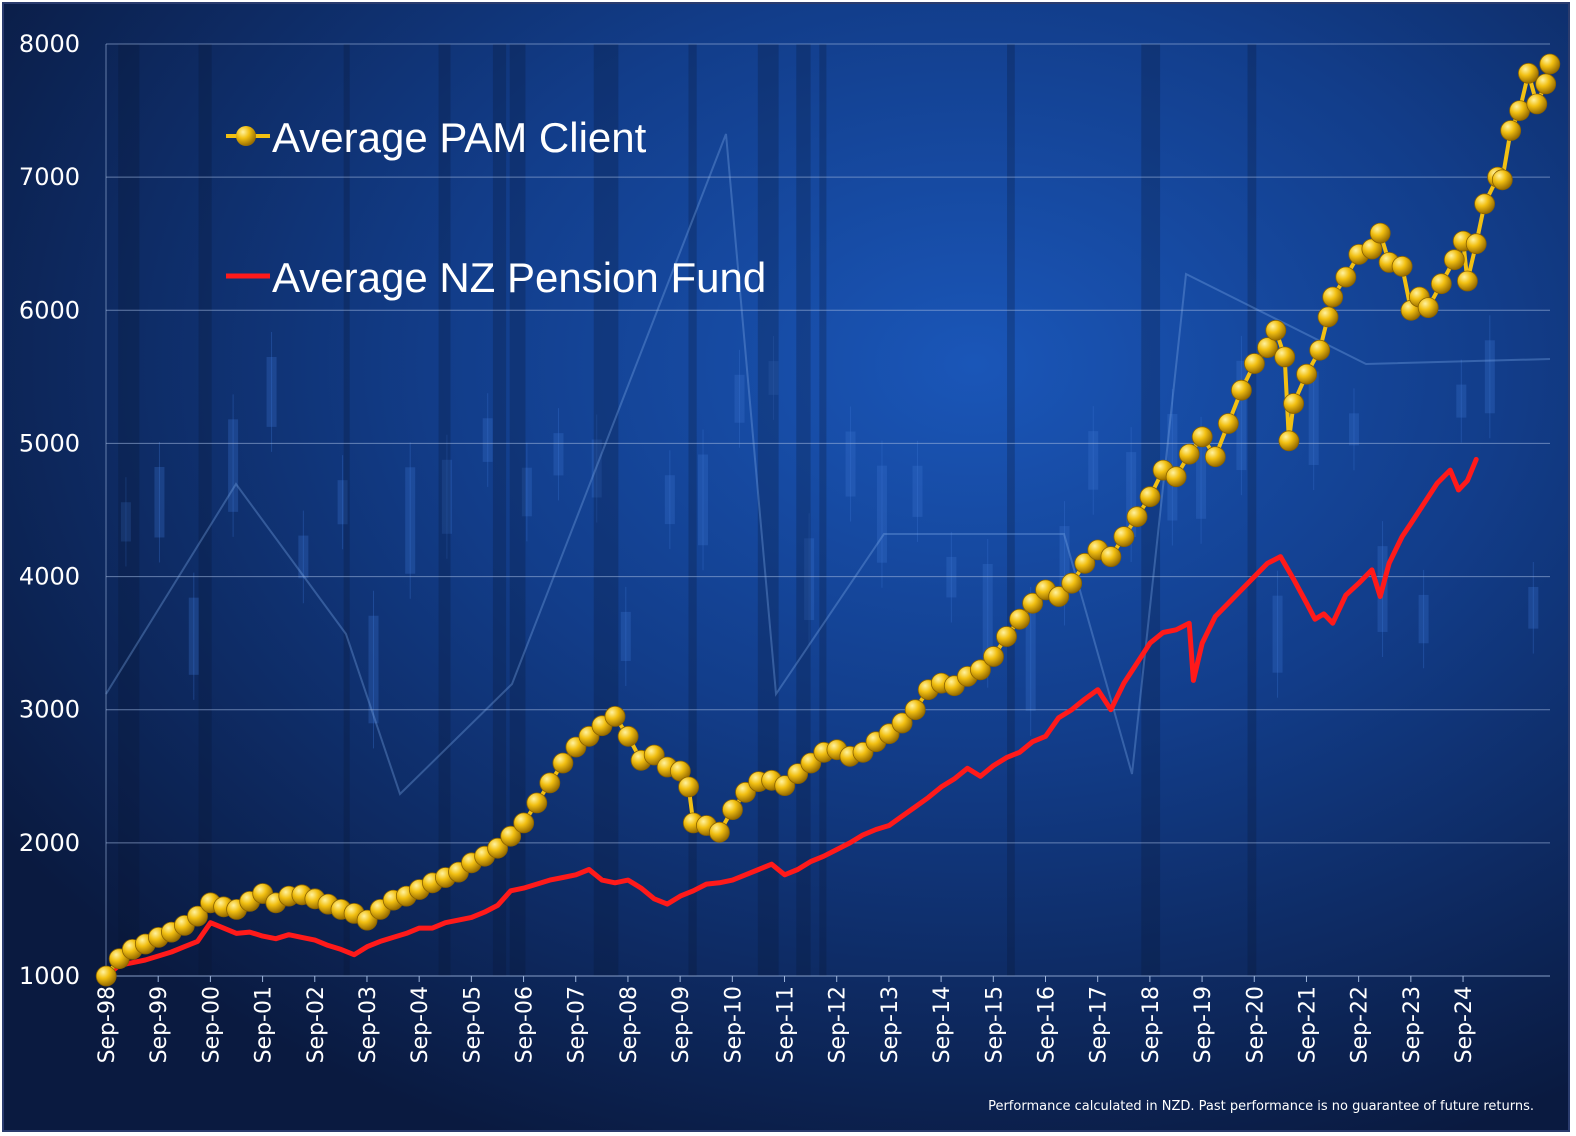 The image size is (1576, 1136). I want to click on legend-nz-label: Average NZ Pension Fund, so click(519, 277).